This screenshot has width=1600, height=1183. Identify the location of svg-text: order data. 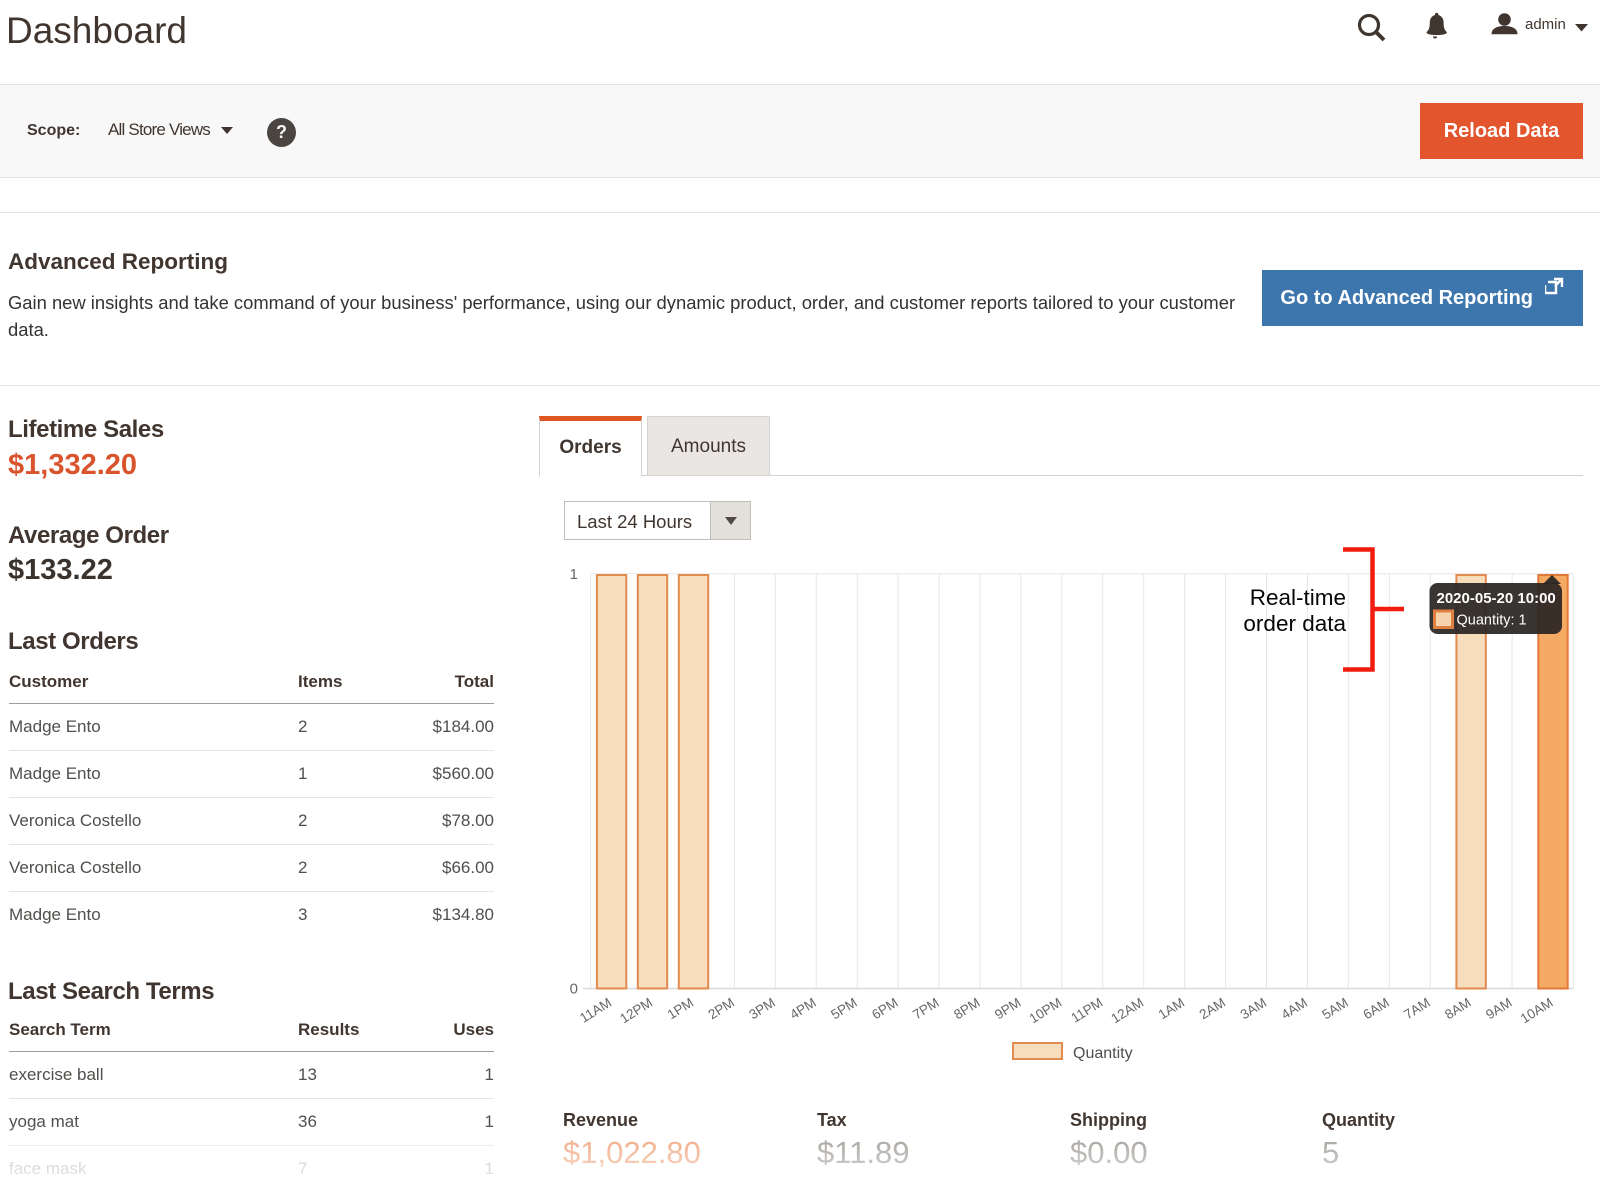
(1294, 623).